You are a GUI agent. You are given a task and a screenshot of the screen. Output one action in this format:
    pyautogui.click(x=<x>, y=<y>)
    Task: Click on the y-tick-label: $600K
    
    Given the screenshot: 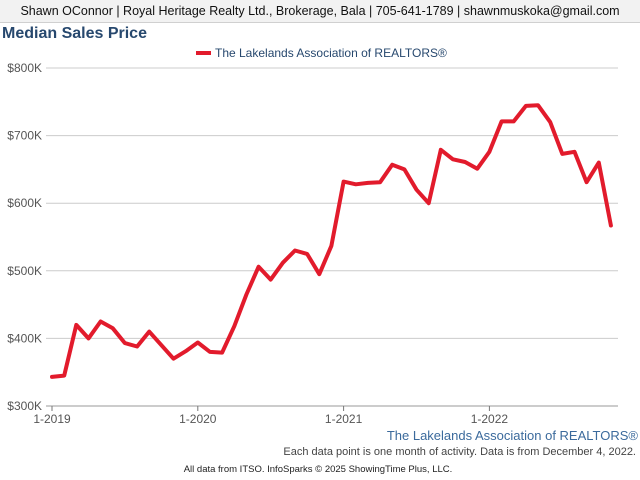 What is the action you would take?
    pyautogui.click(x=24, y=203)
    